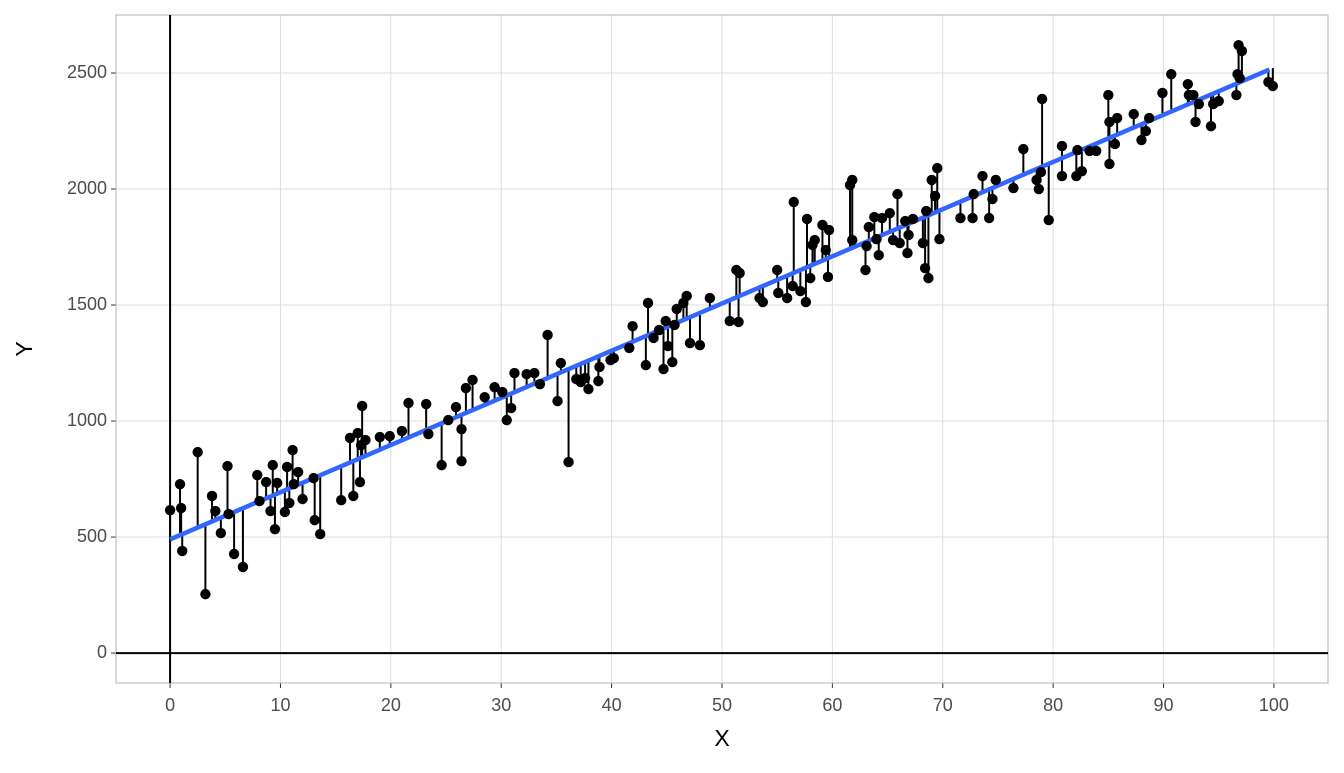  What do you see at coordinates (92, 536) in the screenshot?
I see `y-tick-label: 500` at bounding box center [92, 536].